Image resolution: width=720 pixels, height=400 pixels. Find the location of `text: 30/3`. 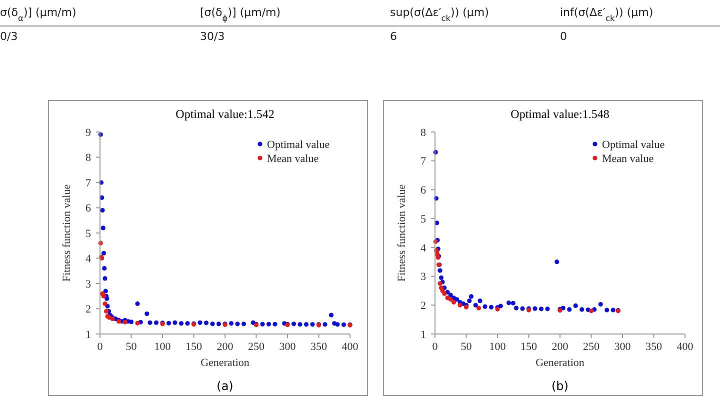

text: 30/3 is located at coordinates (212, 36).